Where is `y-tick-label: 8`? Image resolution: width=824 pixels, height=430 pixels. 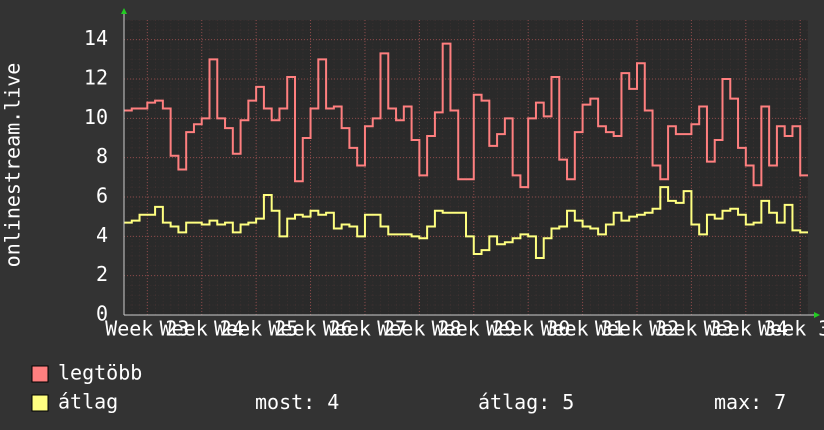
y-tick-label: 8 is located at coordinates (102, 156).